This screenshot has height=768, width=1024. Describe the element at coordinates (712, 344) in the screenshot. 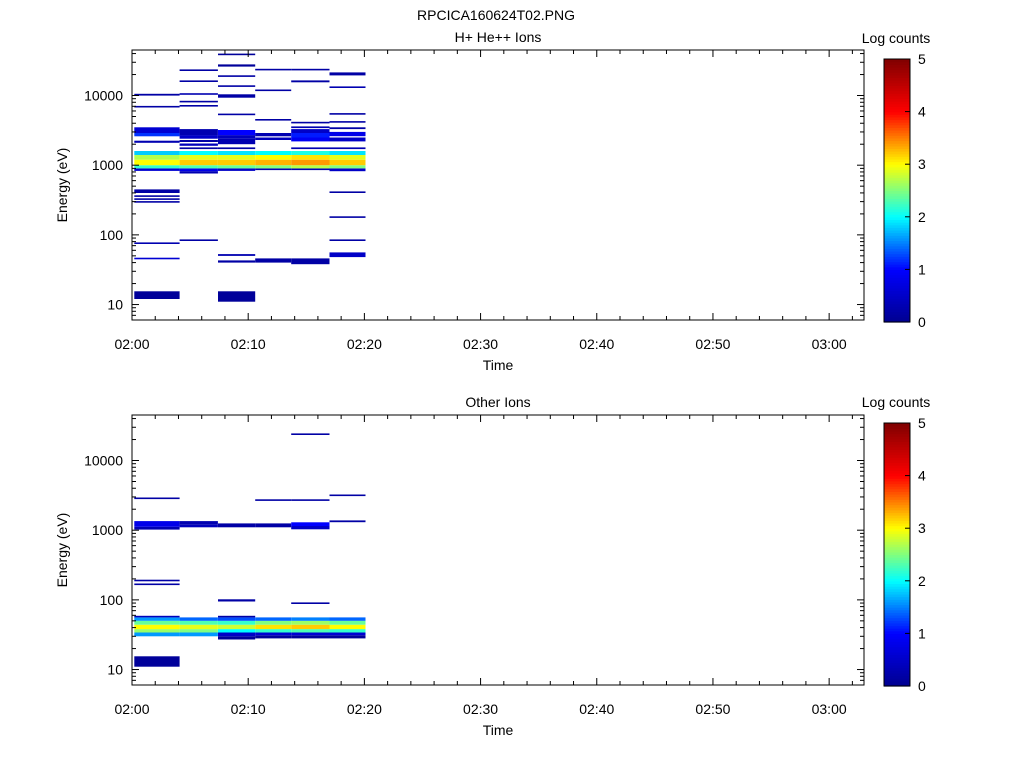

I see `x-tick-label: 02:50` at that location.